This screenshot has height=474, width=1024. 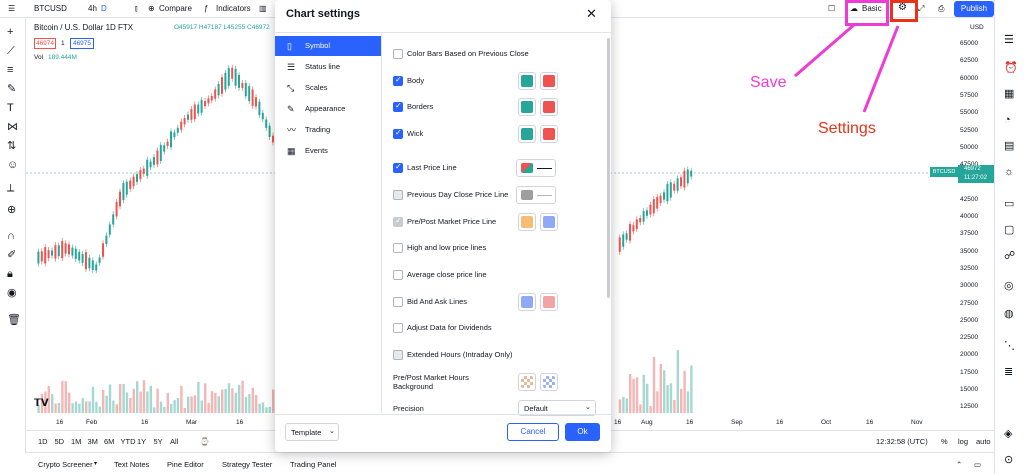 What do you see at coordinates (43, 441) in the screenshot?
I see `range-1d: 1D` at bounding box center [43, 441].